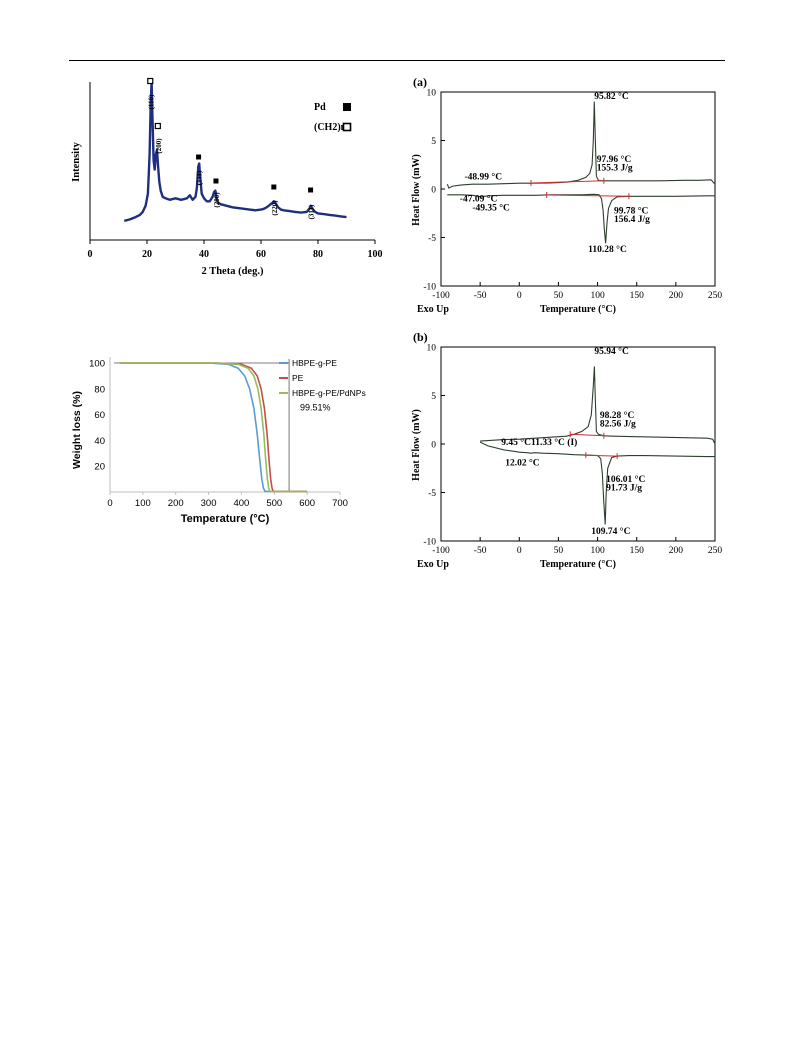  What do you see at coordinates (97, 364) in the screenshot?
I see `tga-y-tick-label: 100` at bounding box center [97, 364].